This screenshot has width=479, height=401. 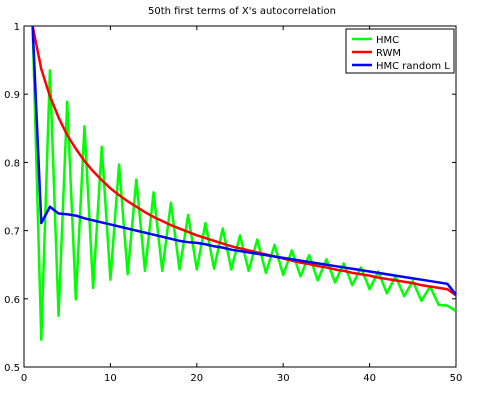 I want to click on x-tick-label: 0, so click(x=24, y=378).